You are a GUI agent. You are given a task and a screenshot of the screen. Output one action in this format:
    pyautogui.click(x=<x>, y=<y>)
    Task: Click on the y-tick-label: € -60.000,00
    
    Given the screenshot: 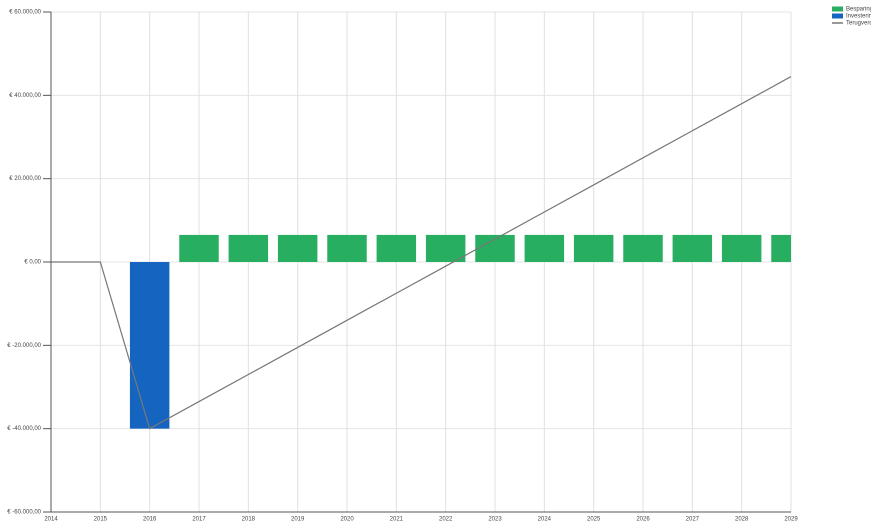 What is the action you would take?
    pyautogui.click(x=24, y=513)
    